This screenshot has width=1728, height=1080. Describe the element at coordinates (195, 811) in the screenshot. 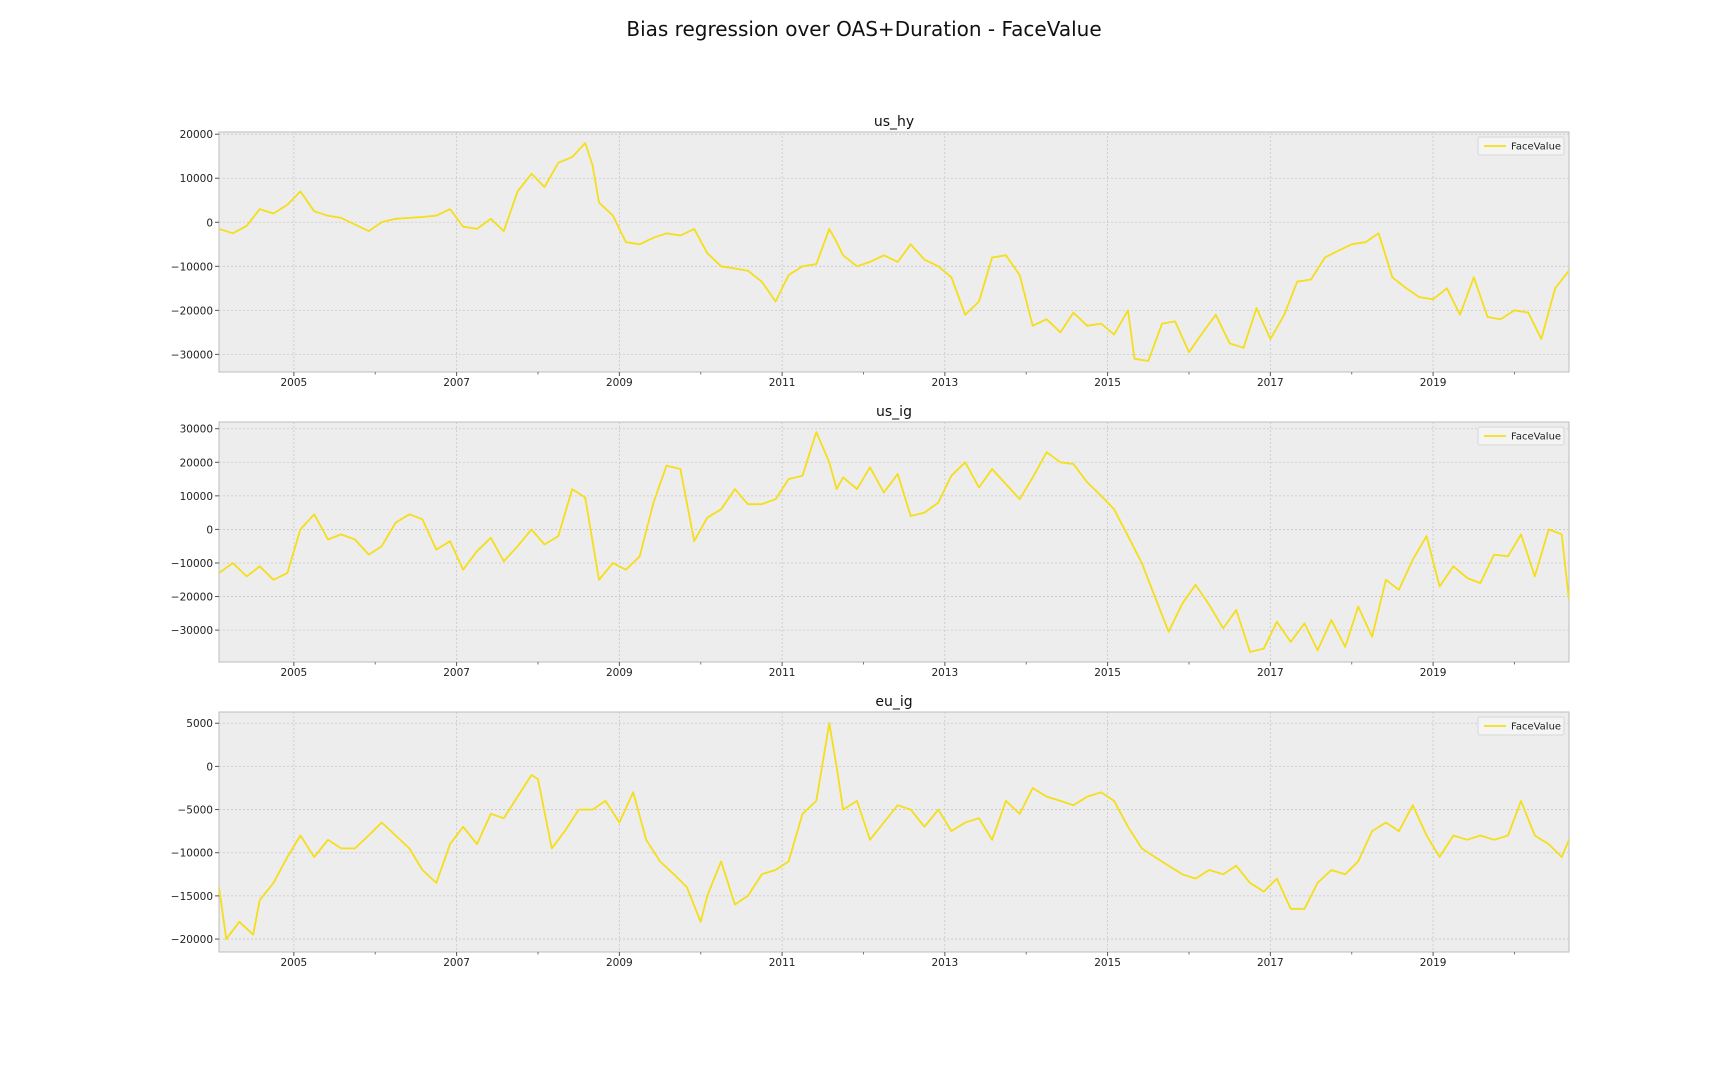

I see `y-tick-label: −5000` at that location.